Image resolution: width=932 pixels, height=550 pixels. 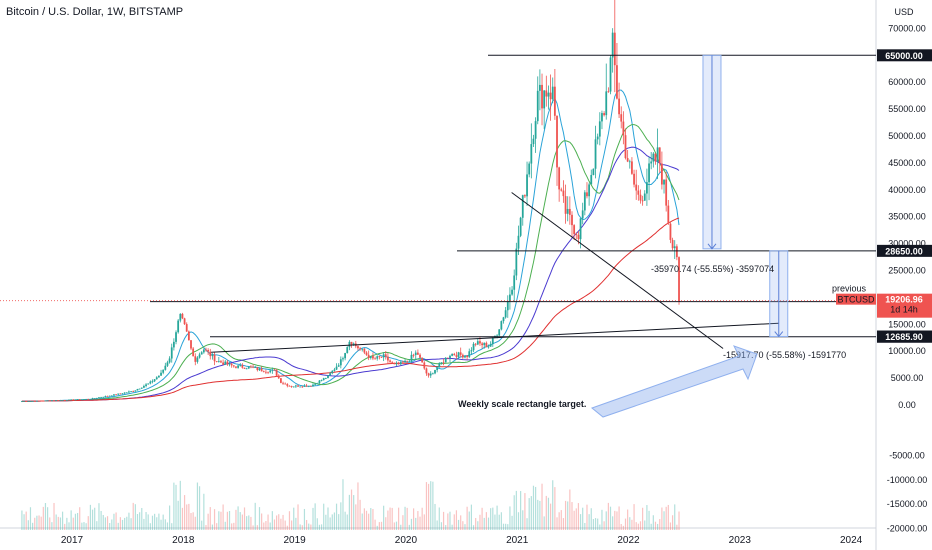 I want to click on x-tick-label: 2021, so click(x=517, y=540).